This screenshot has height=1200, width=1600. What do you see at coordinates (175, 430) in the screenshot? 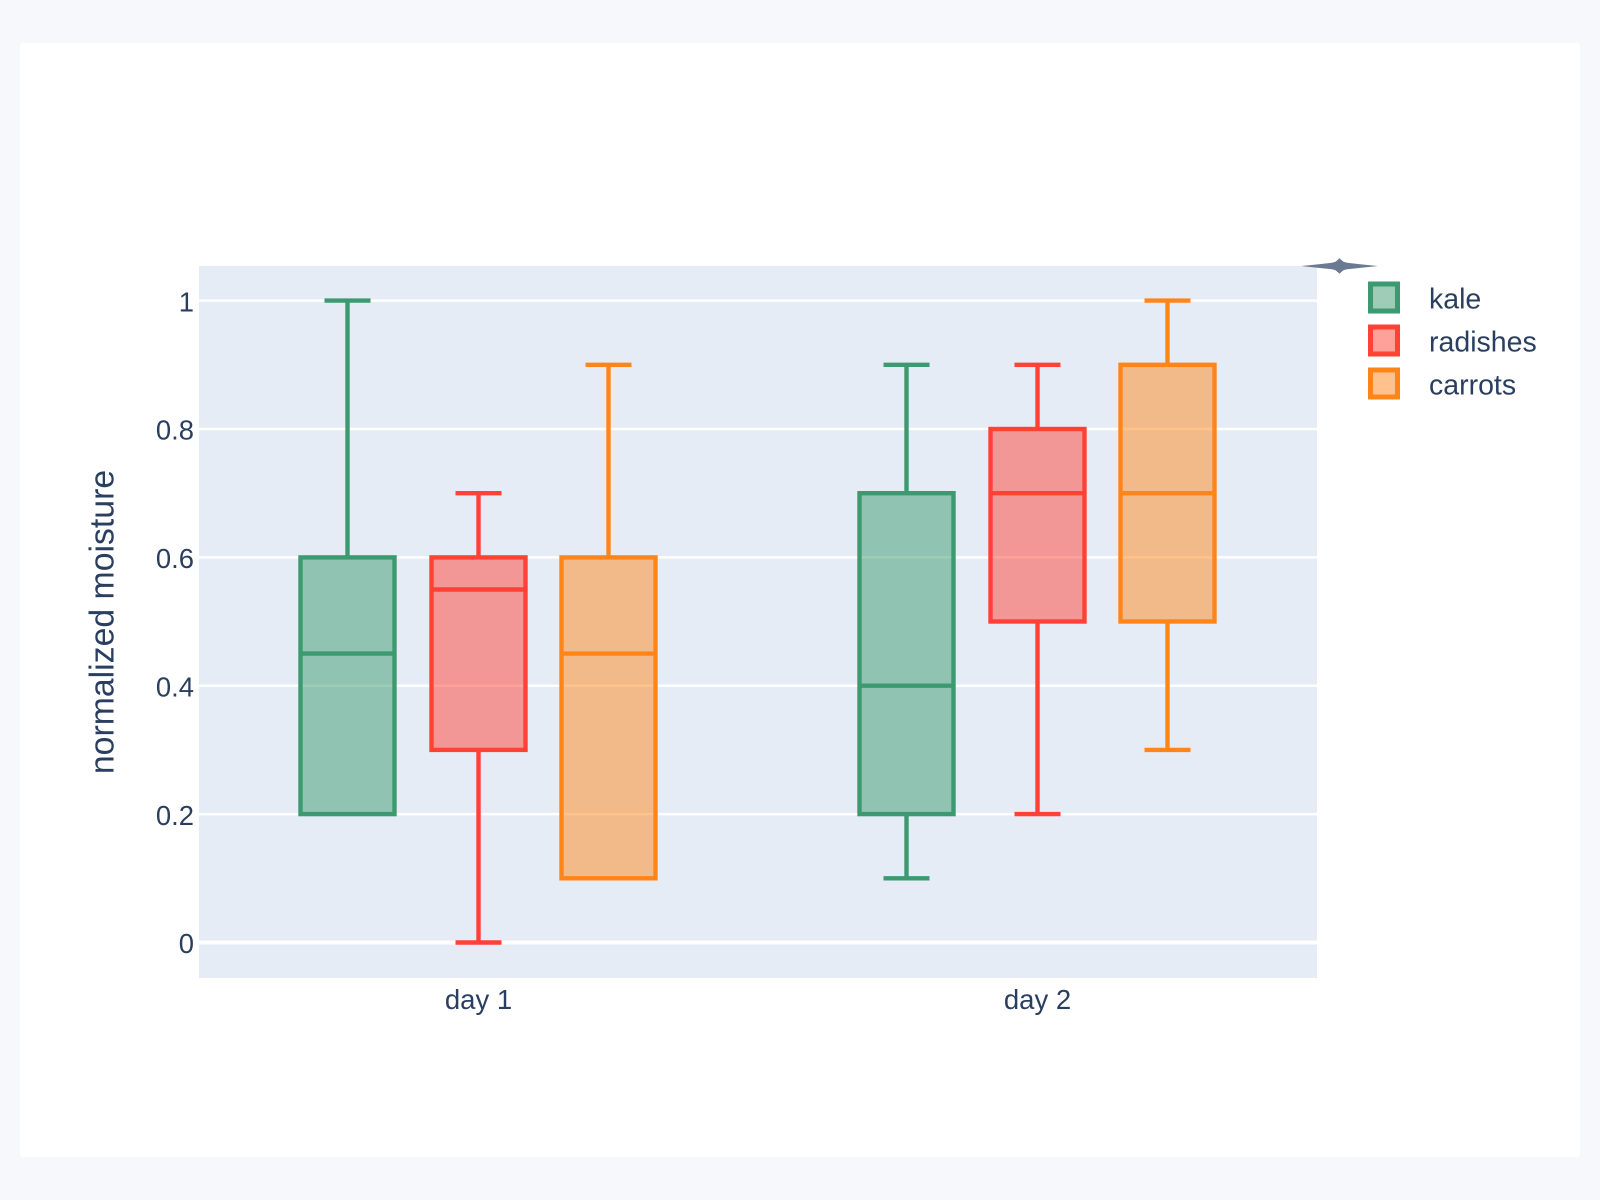
I see `svg-text: 0.8` at bounding box center [175, 430].